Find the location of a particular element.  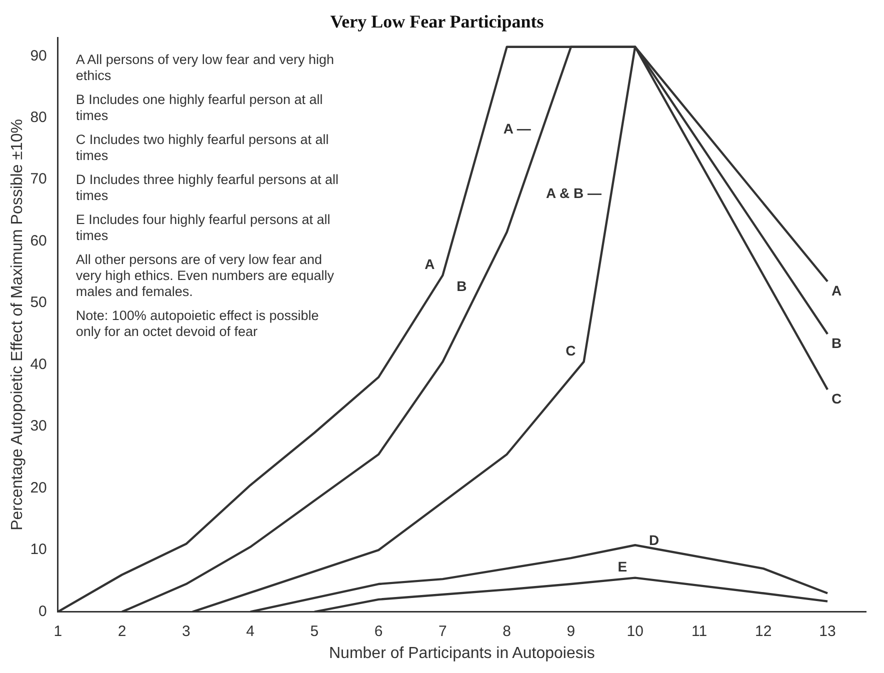

x-tick-label: 10 is located at coordinates (635, 631).